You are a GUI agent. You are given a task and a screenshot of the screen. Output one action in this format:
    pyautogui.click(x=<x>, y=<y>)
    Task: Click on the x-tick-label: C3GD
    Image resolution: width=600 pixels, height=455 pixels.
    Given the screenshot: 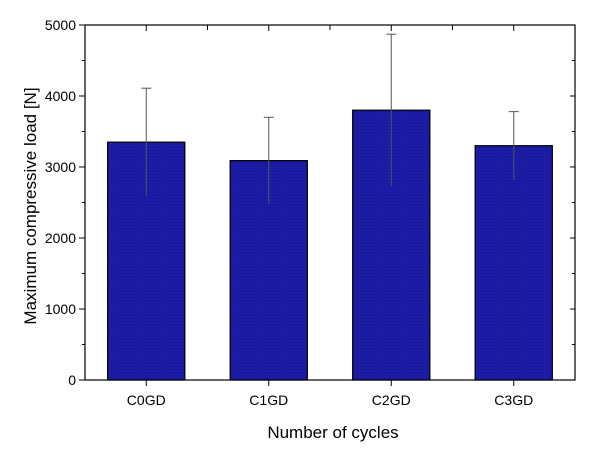 What is the action you would take?
    pyautogui.click(x=513, y=400)
    